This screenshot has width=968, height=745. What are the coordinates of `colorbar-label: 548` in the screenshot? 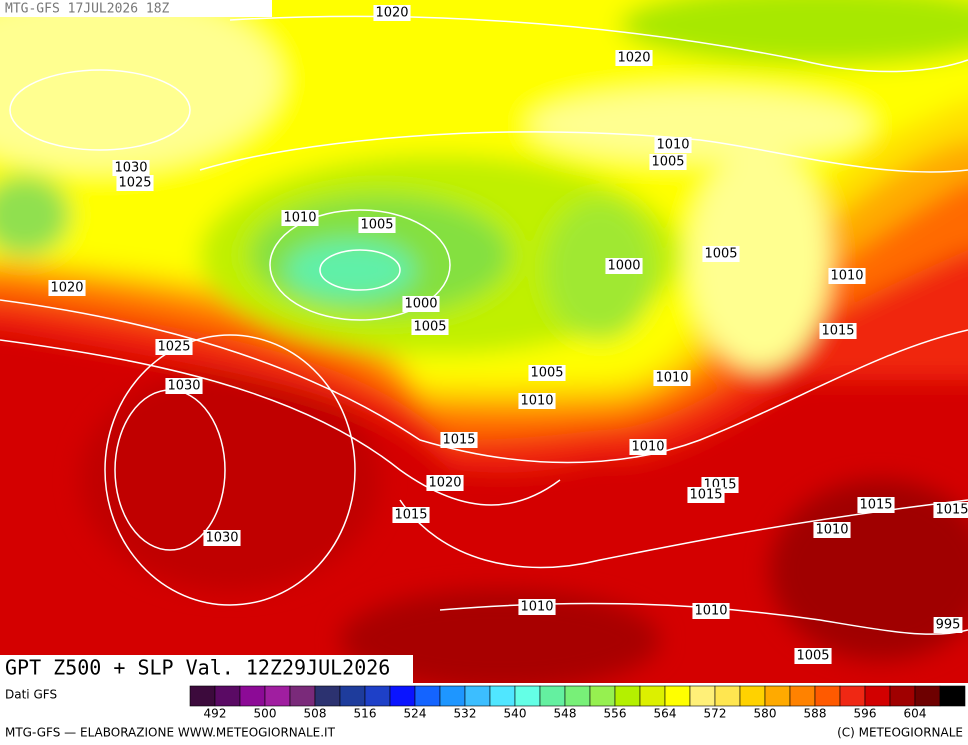 It's located at (565, 714).